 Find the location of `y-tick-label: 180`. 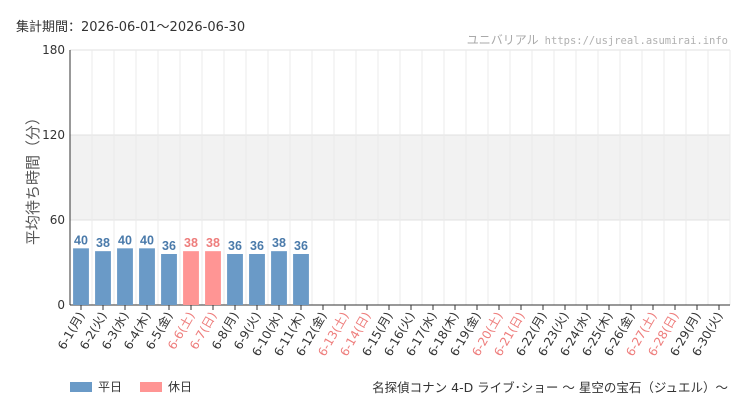

y-tick-label: 180 is located at coordinates (53, 50).